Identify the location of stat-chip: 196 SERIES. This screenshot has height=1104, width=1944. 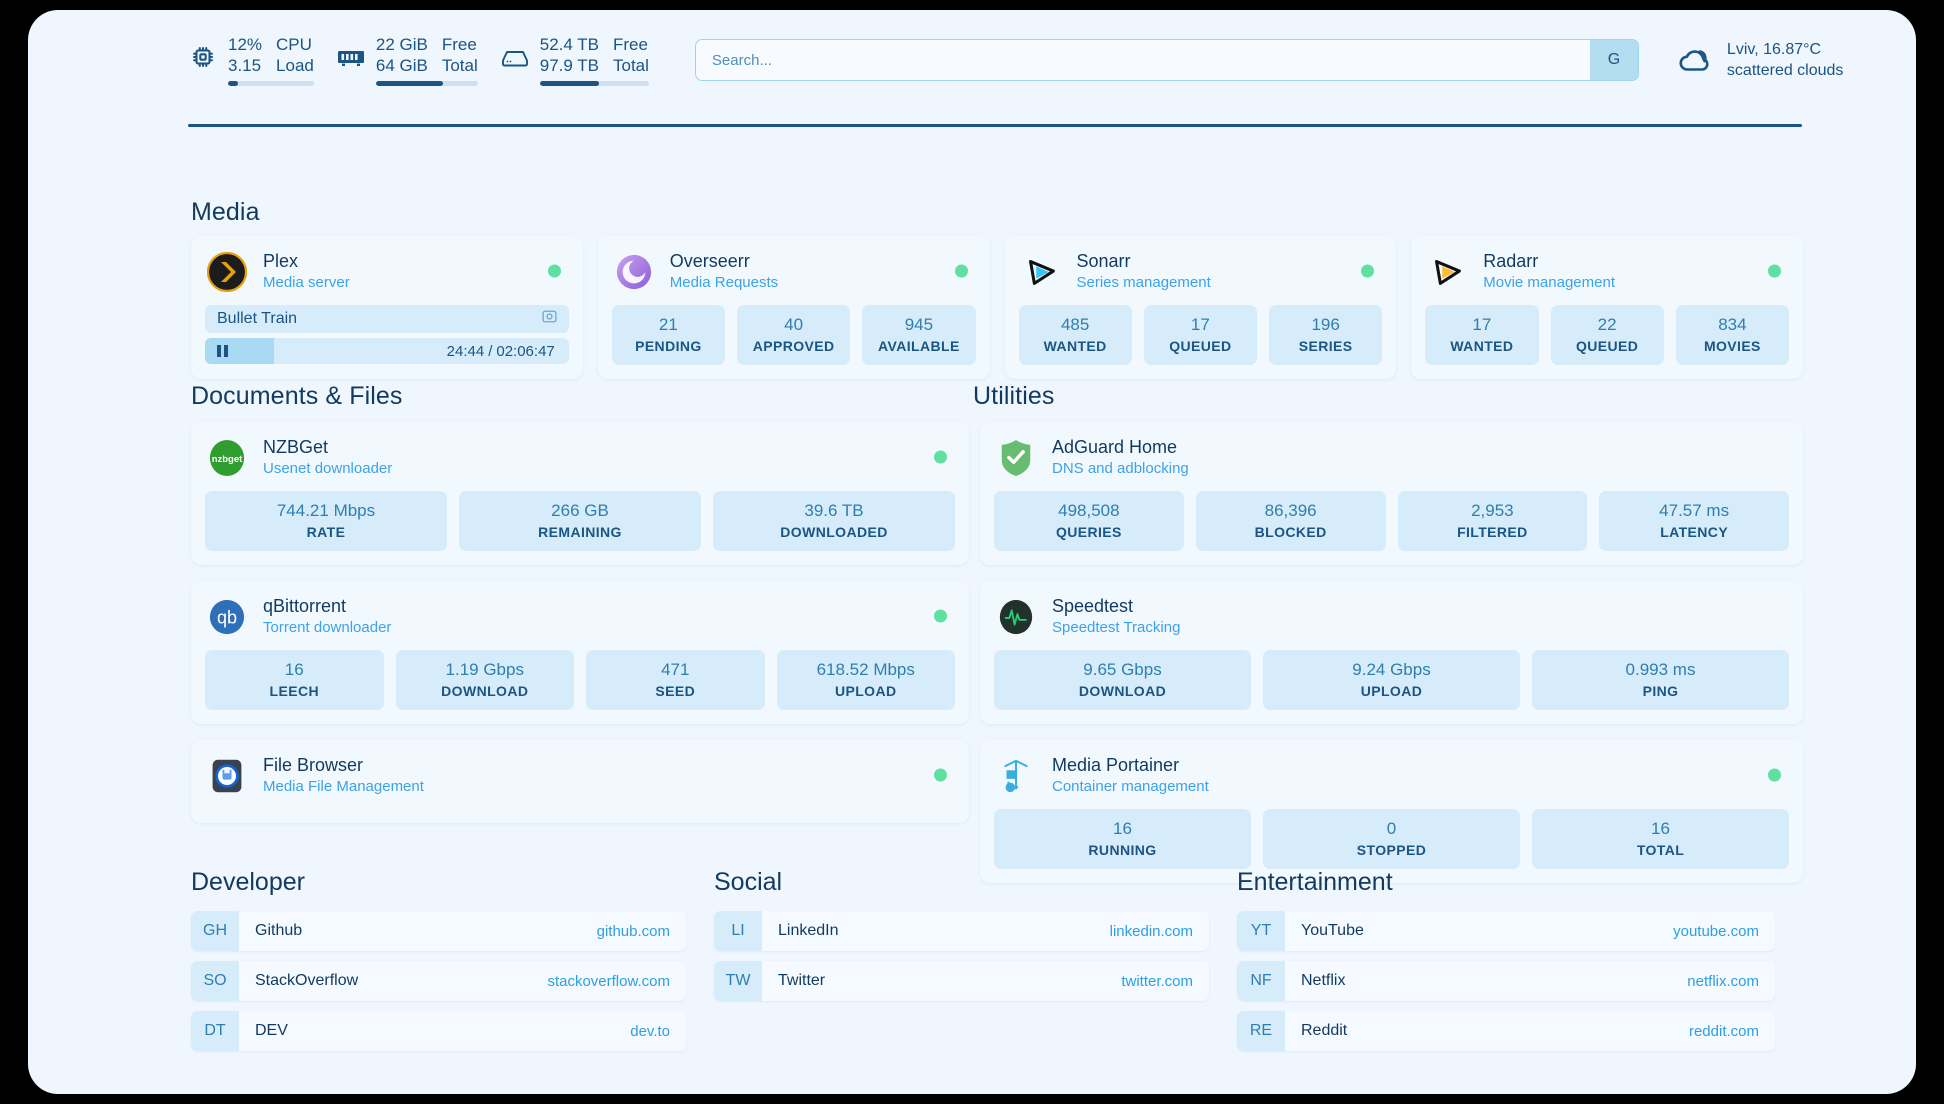
(1326, 335).